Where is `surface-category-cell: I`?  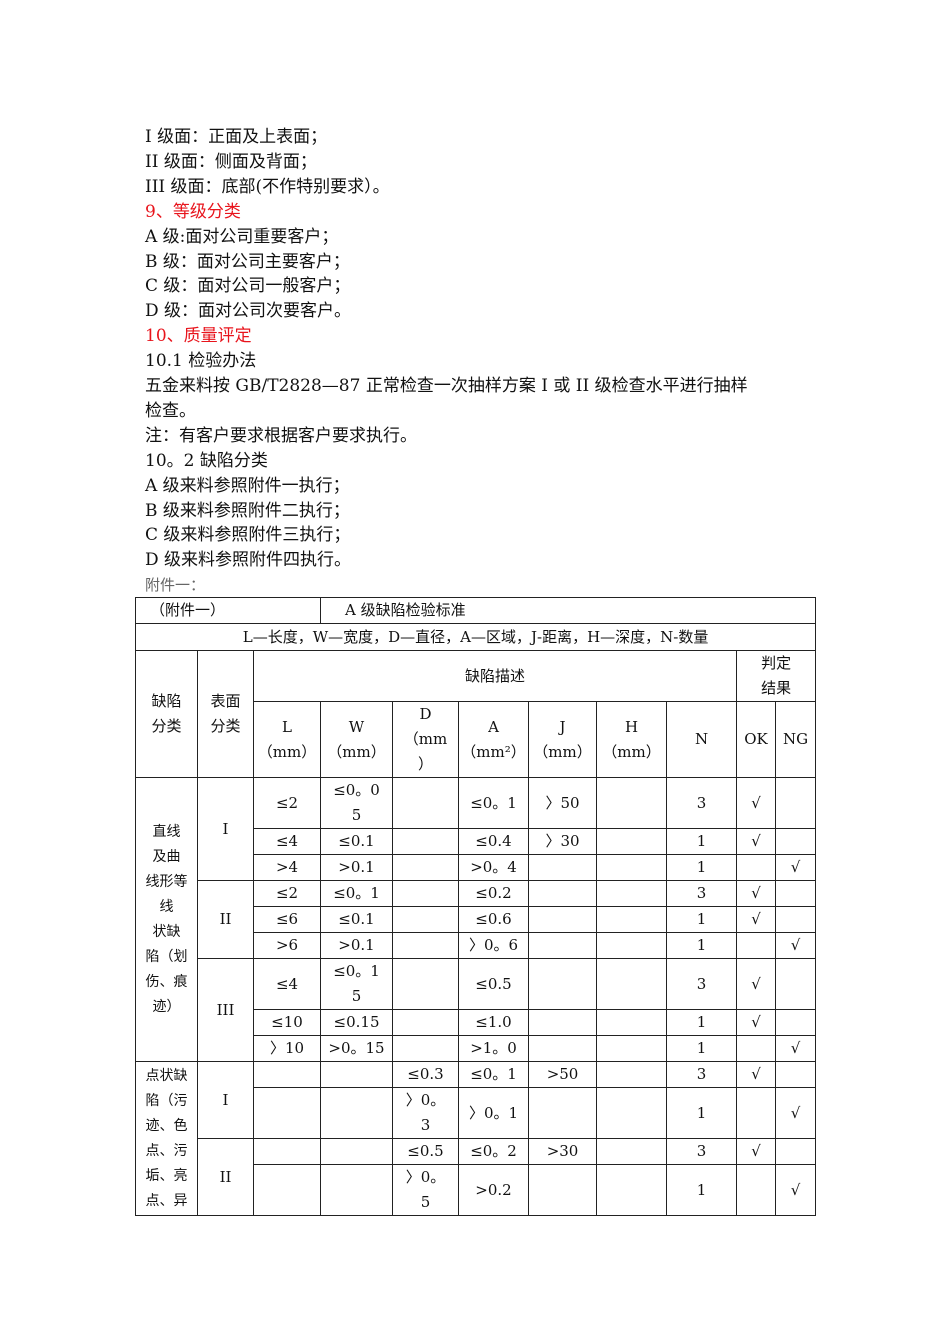 surface-category-cell: I is located at coordinates (225, 1100).